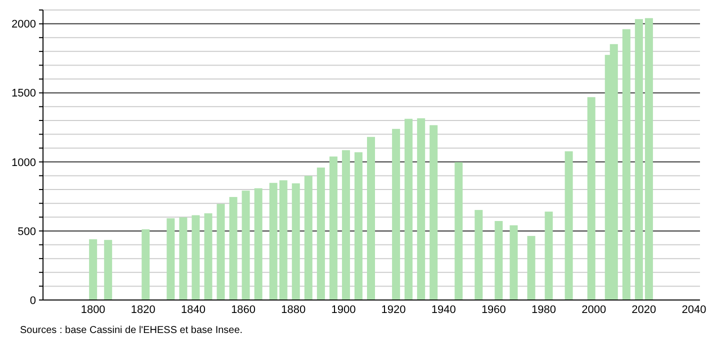 The width and height of the screenshot is (710, 340). What do you see at coordinates (24, 162) in the screenshot?
I see `y-tick-label: 1000` at bounding box center [24, 162].